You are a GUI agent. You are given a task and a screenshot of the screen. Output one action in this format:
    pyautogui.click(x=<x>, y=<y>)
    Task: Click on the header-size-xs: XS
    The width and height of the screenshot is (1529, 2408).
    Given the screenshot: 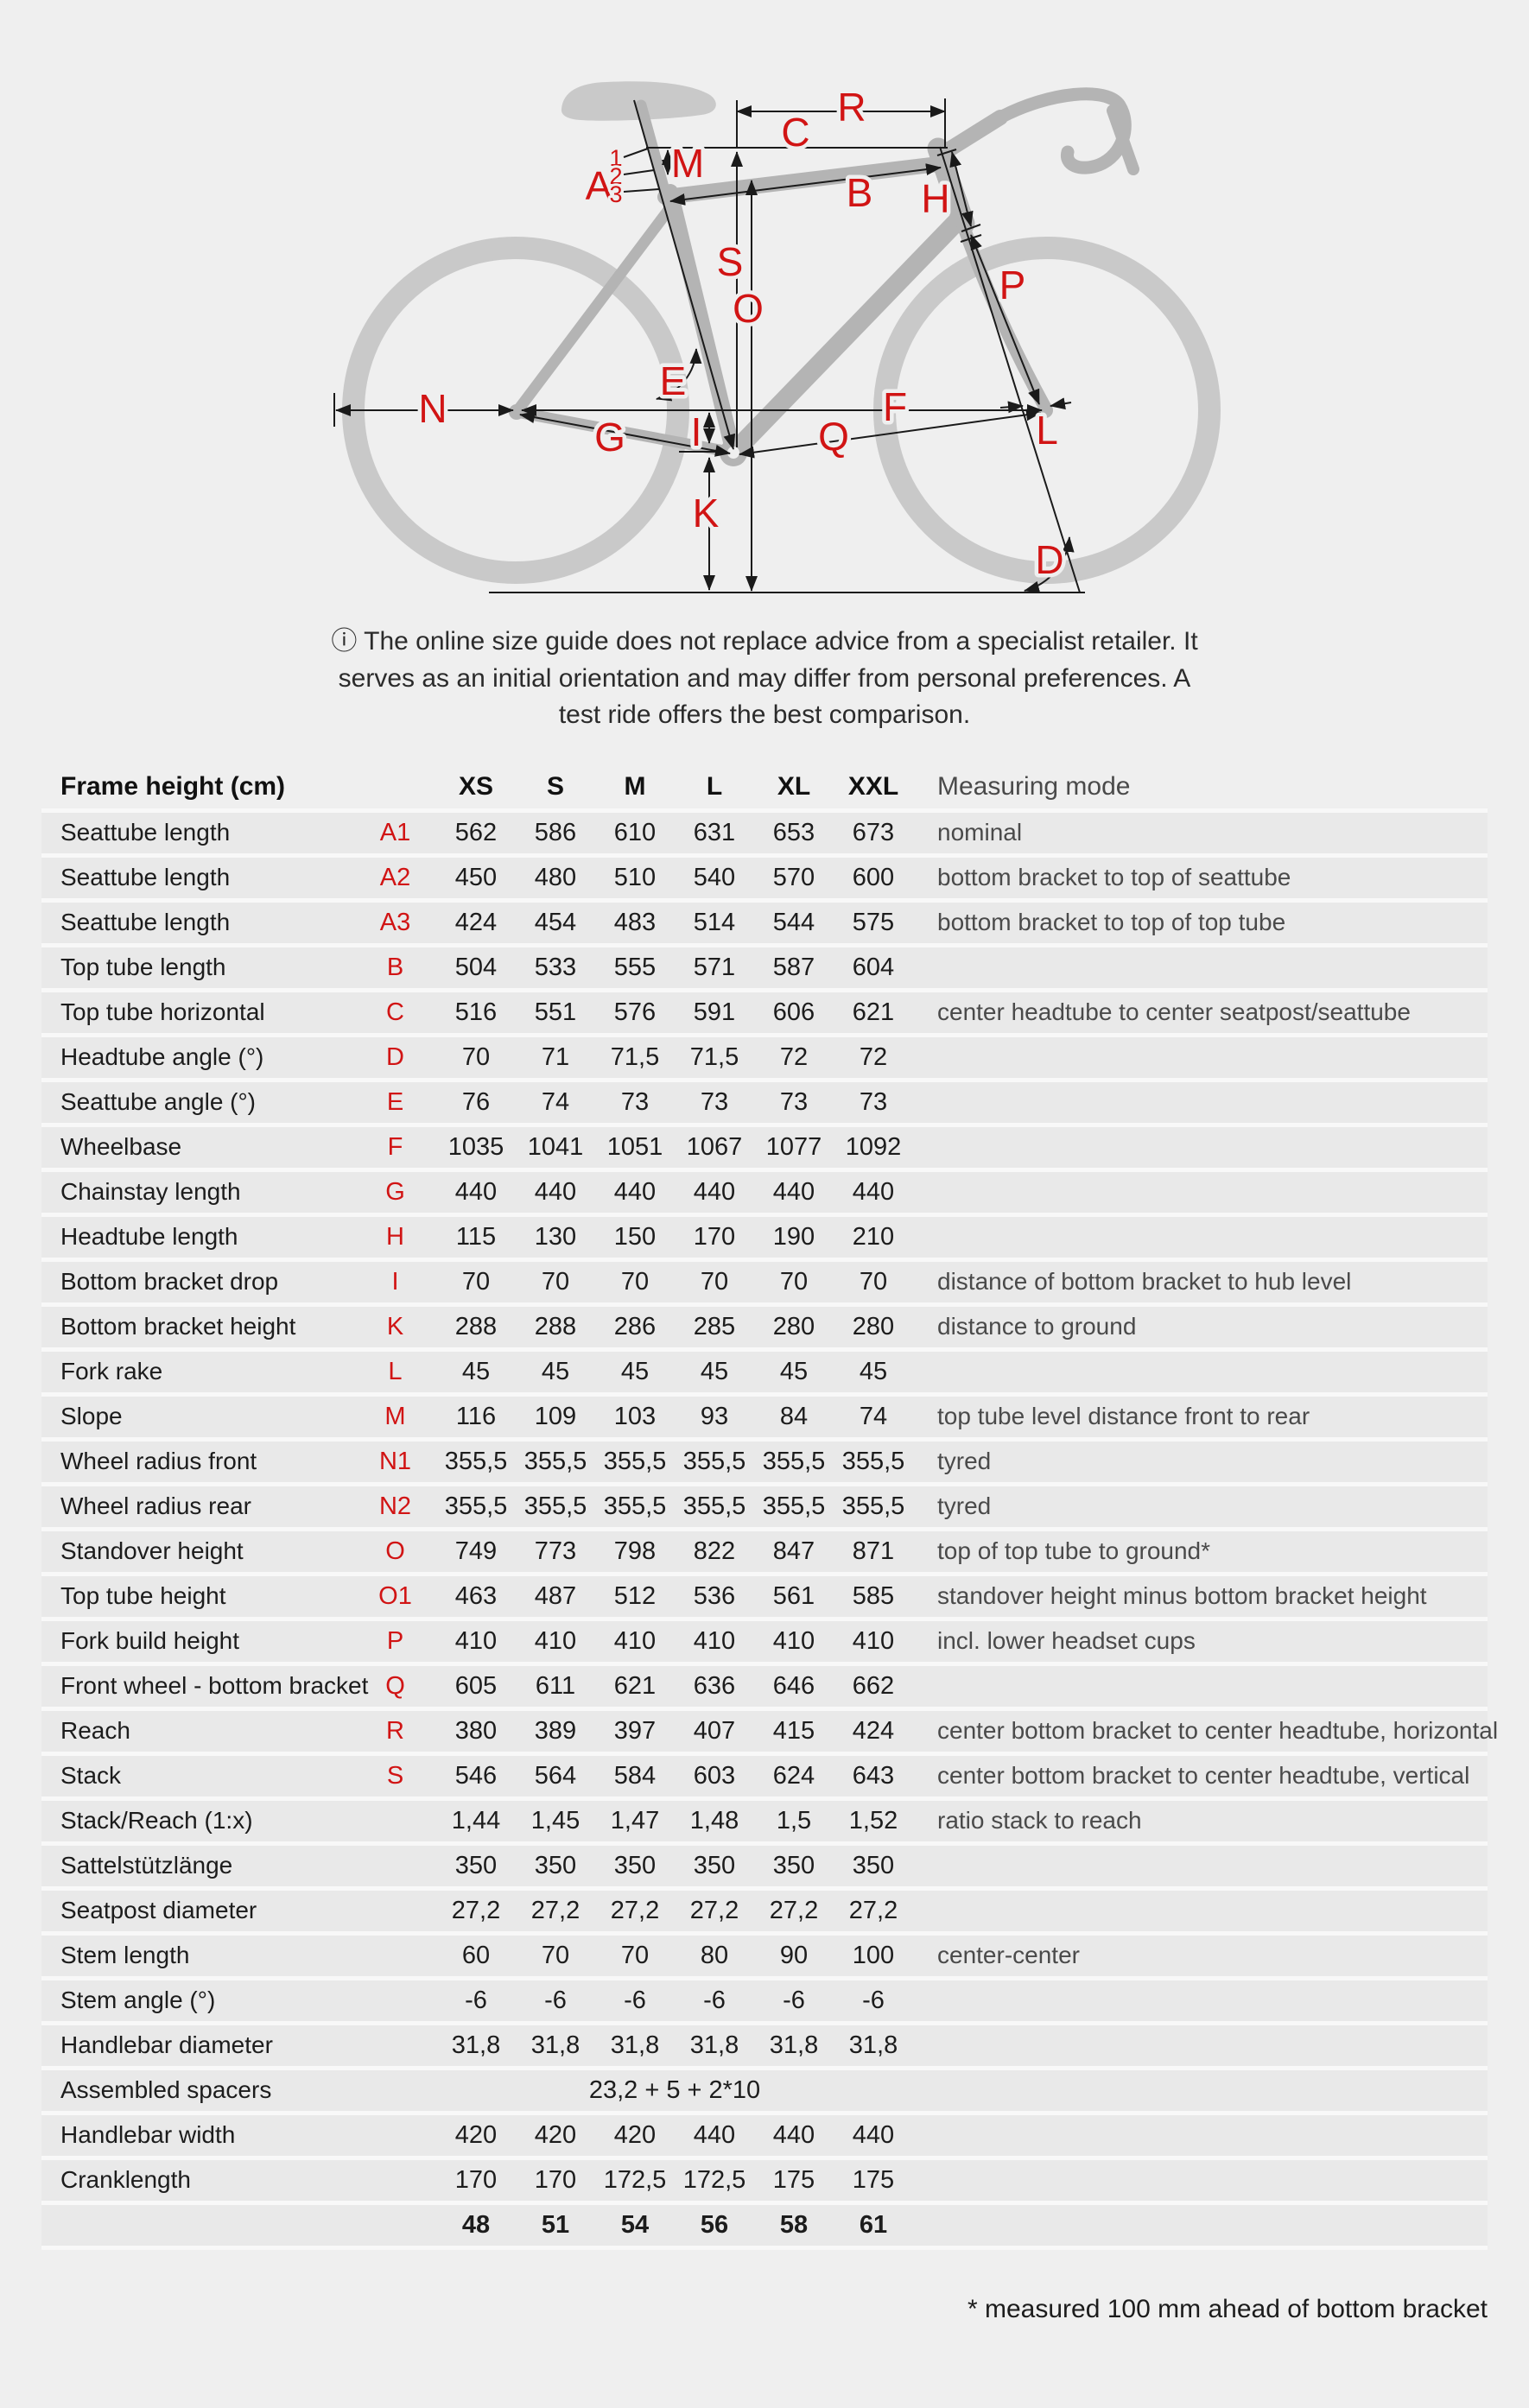 What is the action you would take?
    pyautogui.click(x=476, y=786)
    